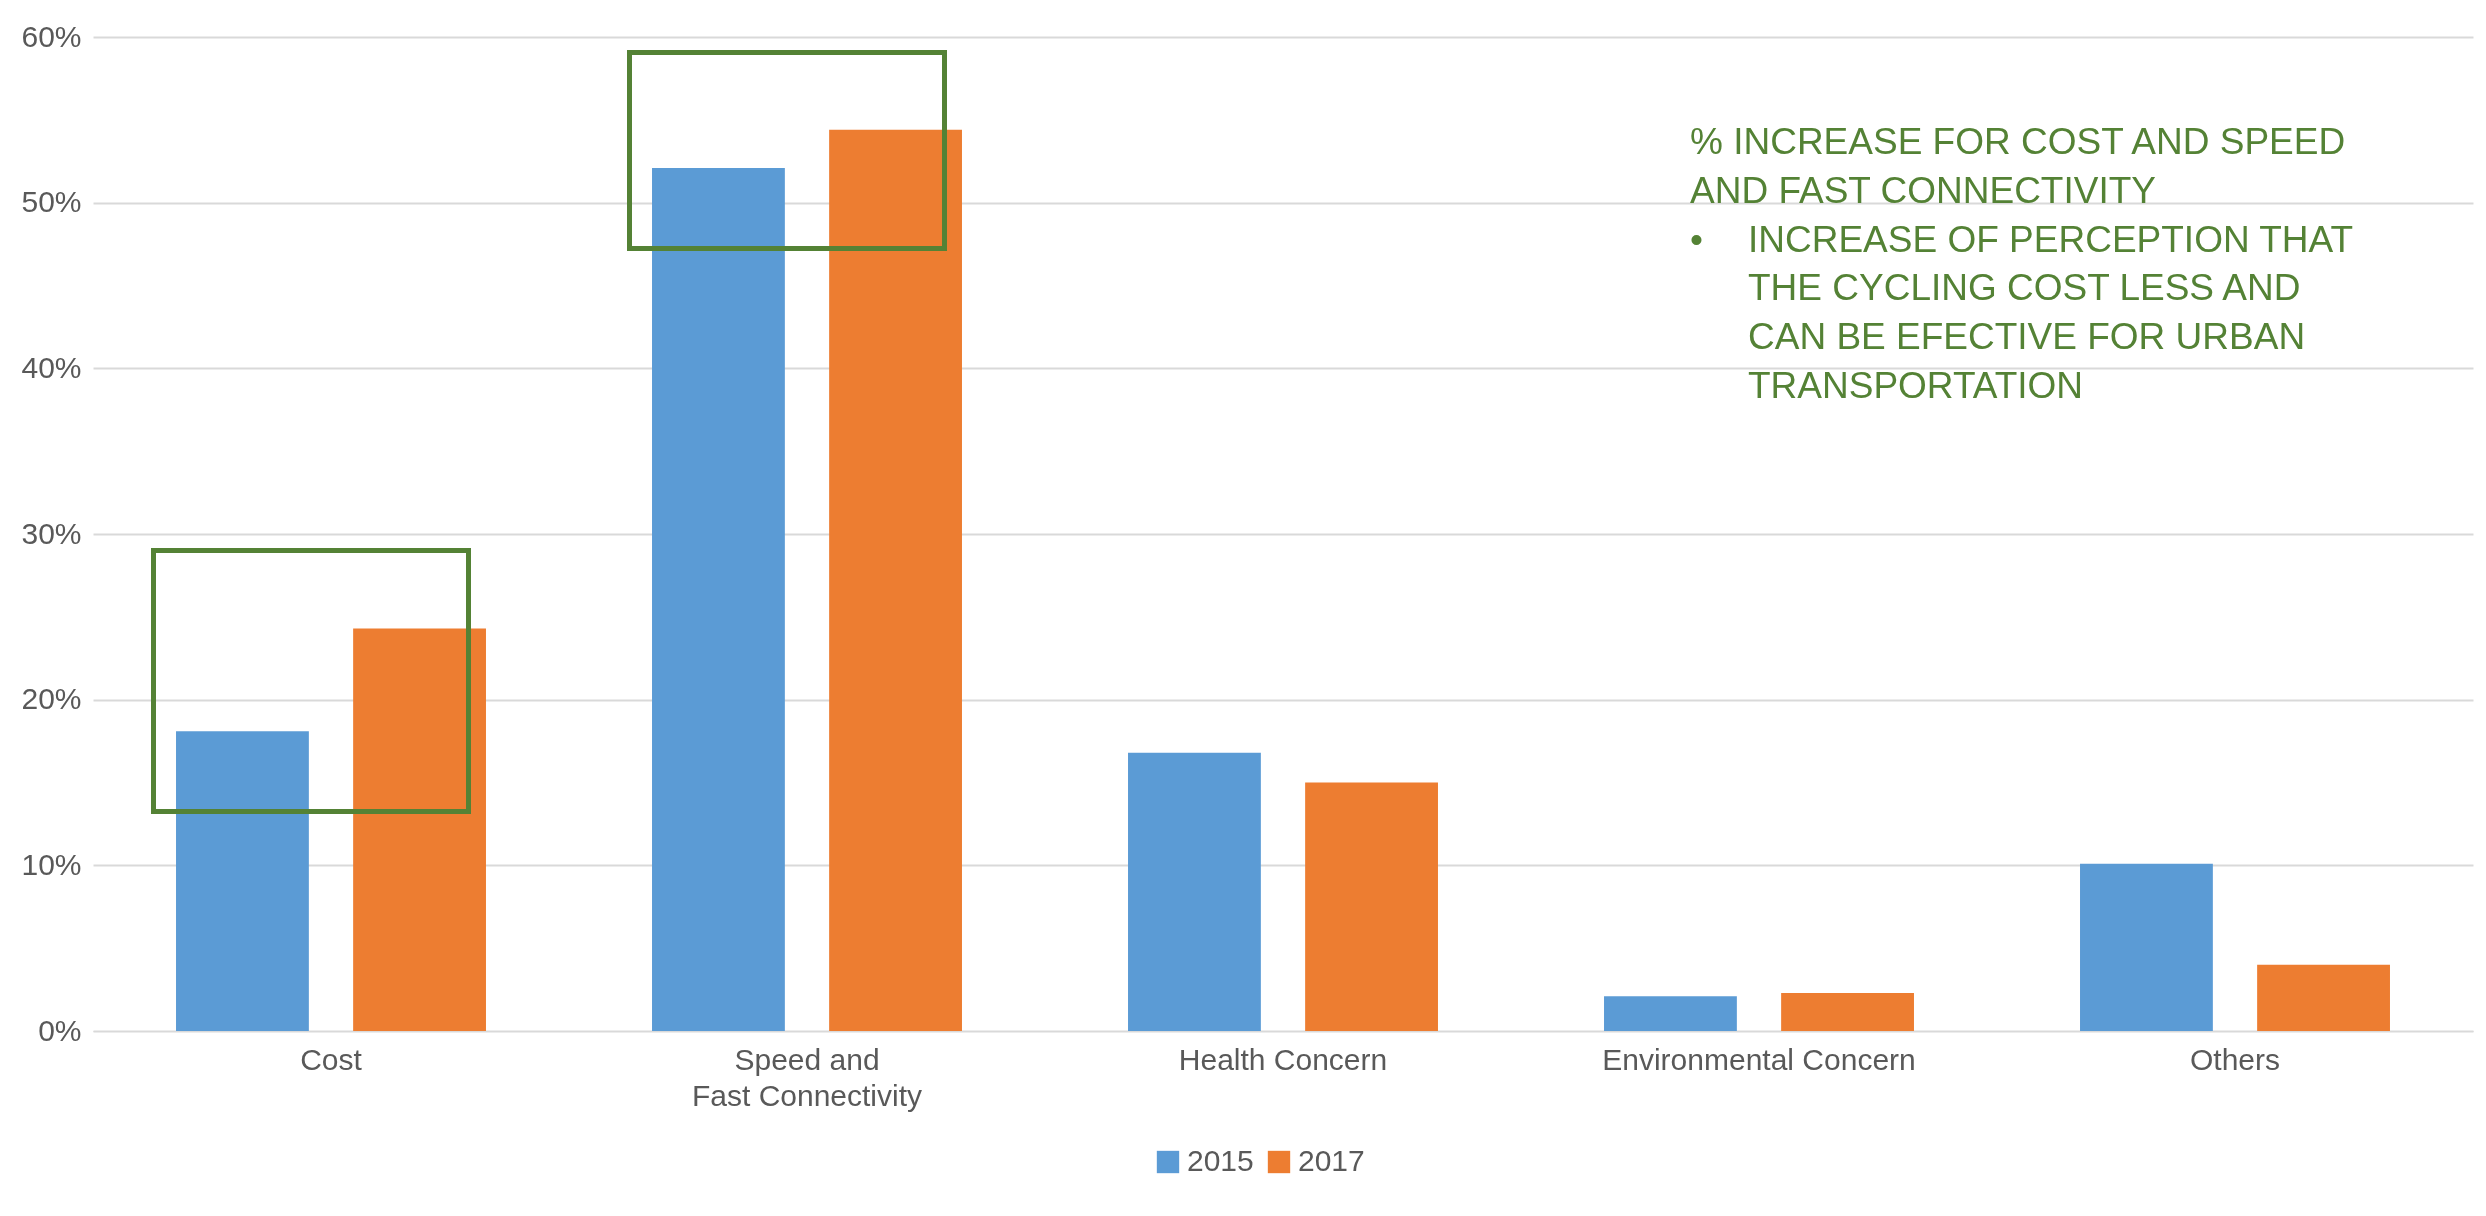 Image resolution: width=2486 pixels, height=1216 pixels. What do you see at coordinates (2021, 312) in the screenshot?
I see `text: • INCREASE OF PERCEPTION THAT THE CYCLING COST LESS AND CAN BE EFECTIVE FOR URBAN TRANSPORTATION` at bounding box center [2021, 312].